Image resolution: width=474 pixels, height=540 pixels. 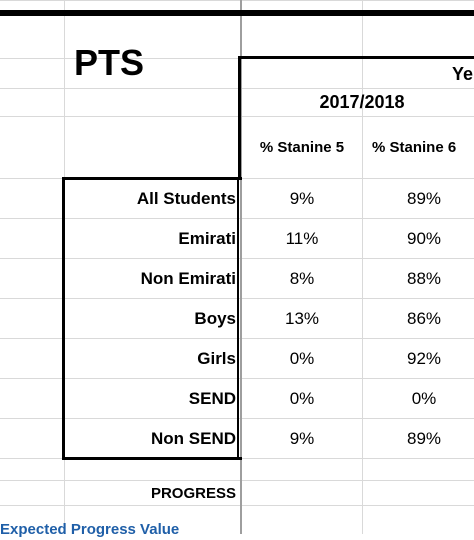 I want to click on table-border-right, so click(x=238, y=318).